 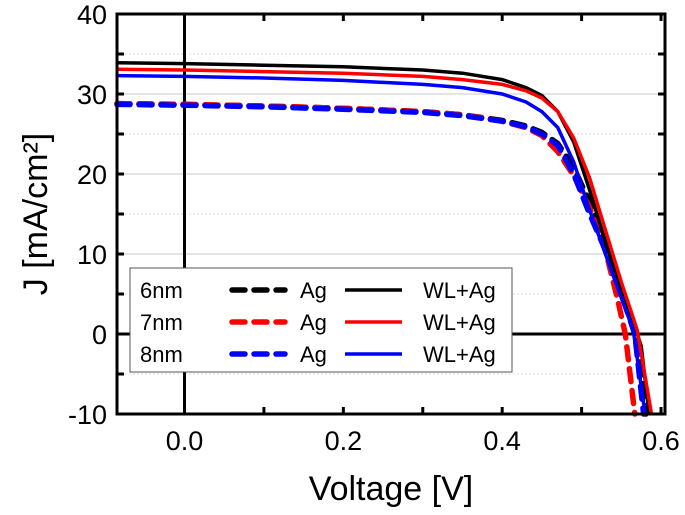 I want to click on y-tick-label: 30, so click(x=92, y=95).